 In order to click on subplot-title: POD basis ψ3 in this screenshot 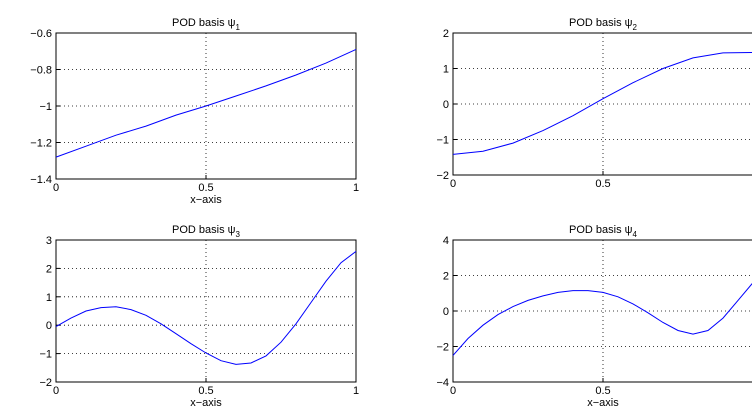, I will do `click(206, 231)`.